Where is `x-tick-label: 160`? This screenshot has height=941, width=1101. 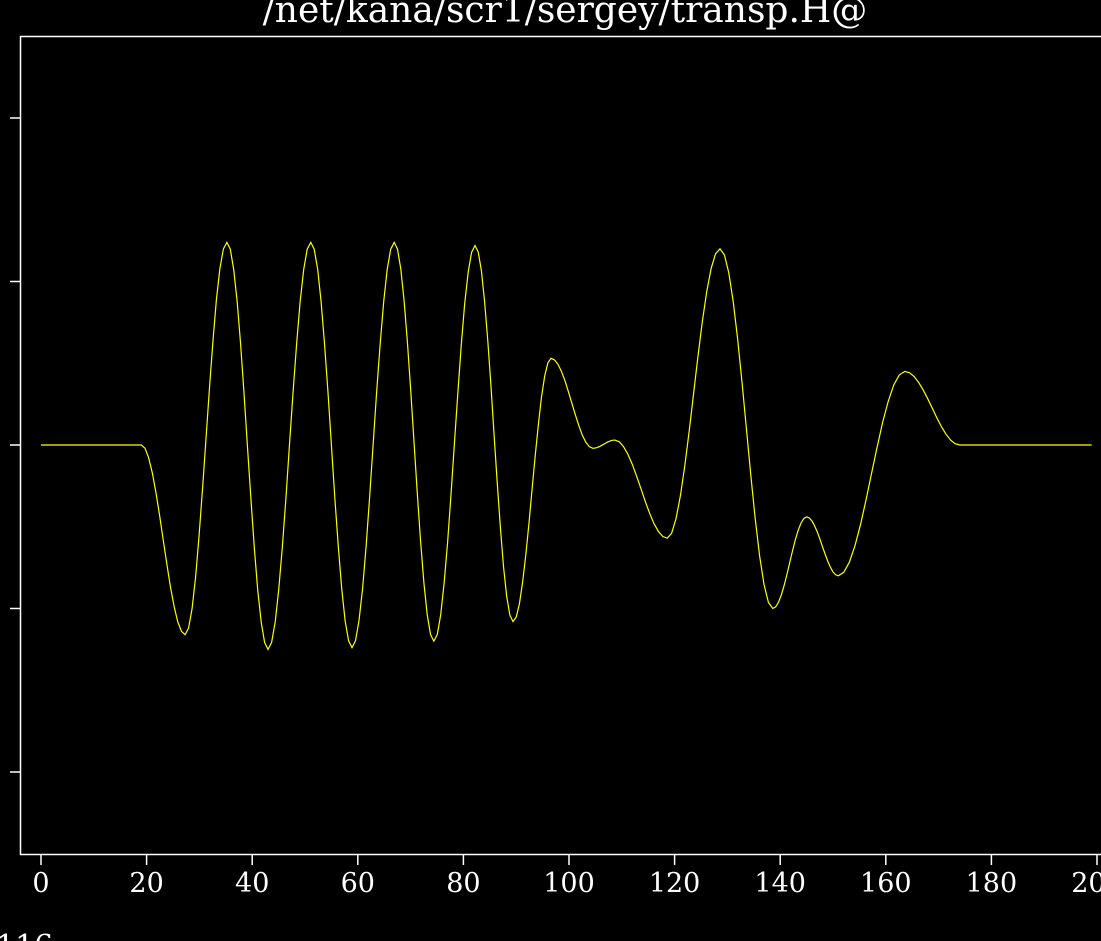 x-tick-label: 160 is located at coordinates (886, 883).